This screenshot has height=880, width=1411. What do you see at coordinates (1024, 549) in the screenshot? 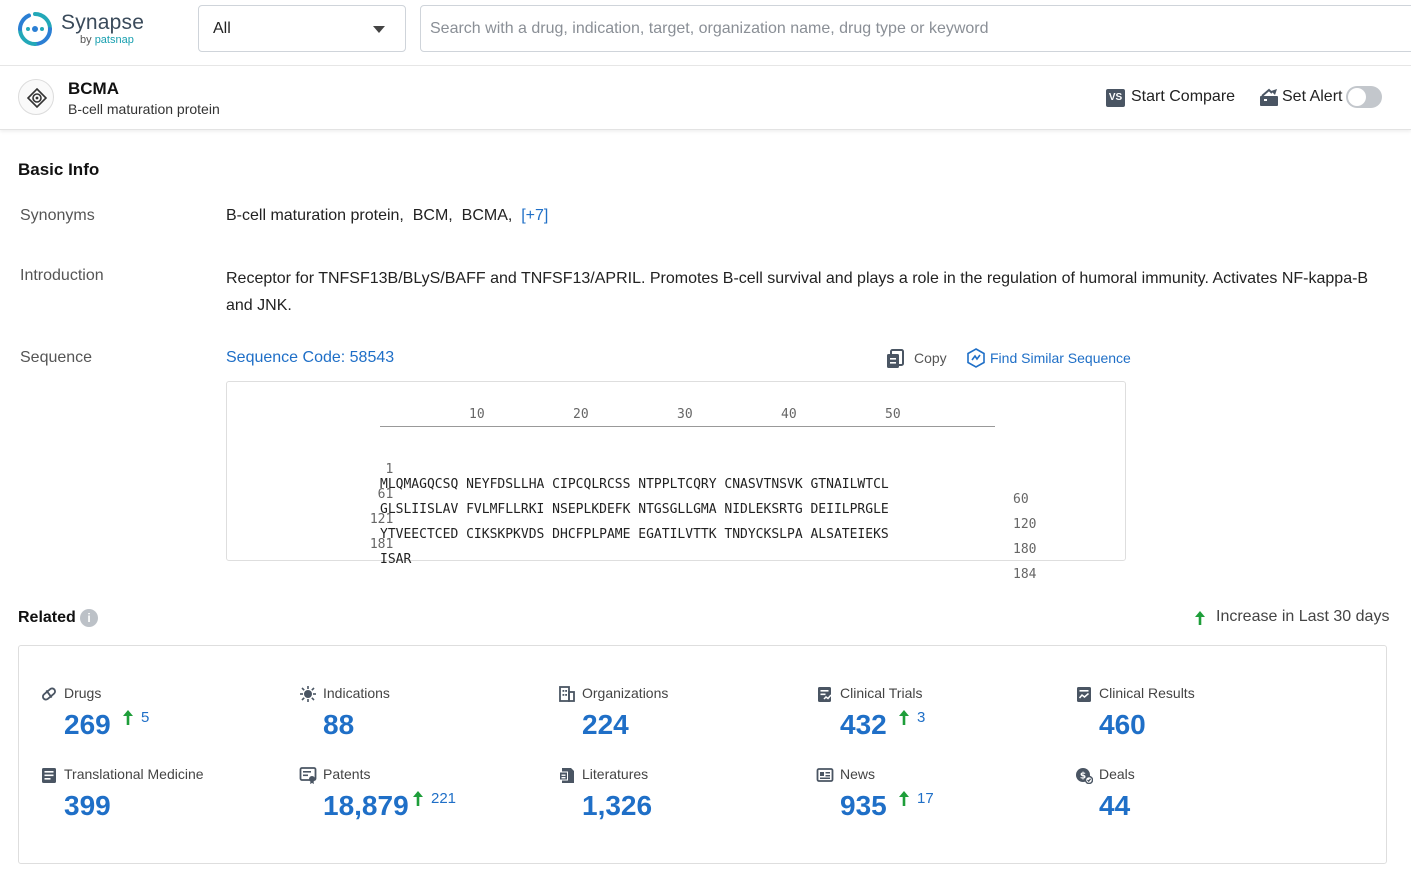
I see `sequence-row-end: 180` at bounding box center [1024, 549].